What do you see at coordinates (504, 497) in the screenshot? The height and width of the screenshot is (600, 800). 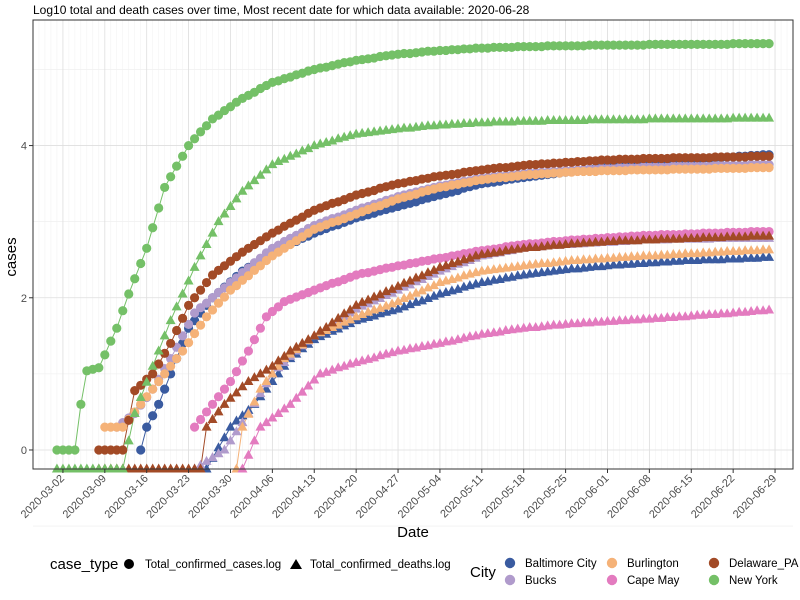 I see `x-tick-label: 2020-05-18` at bounding box center [504, 497].